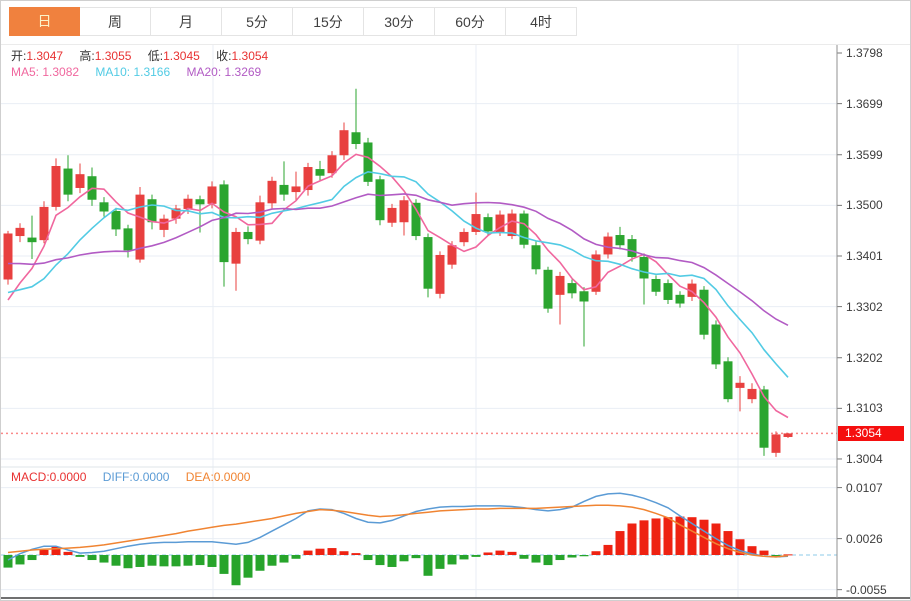  I want to click on price-tick-label-8: 1.3004, so click(864, 458).